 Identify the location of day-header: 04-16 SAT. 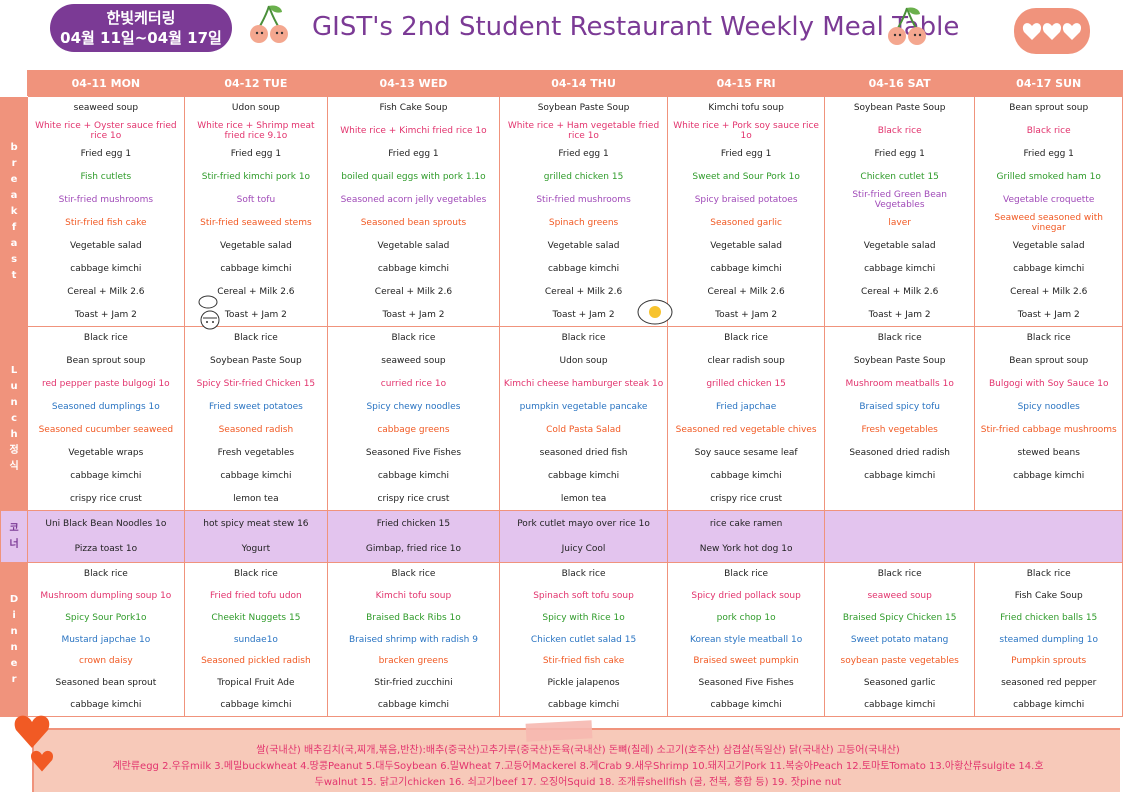
(899, 83).